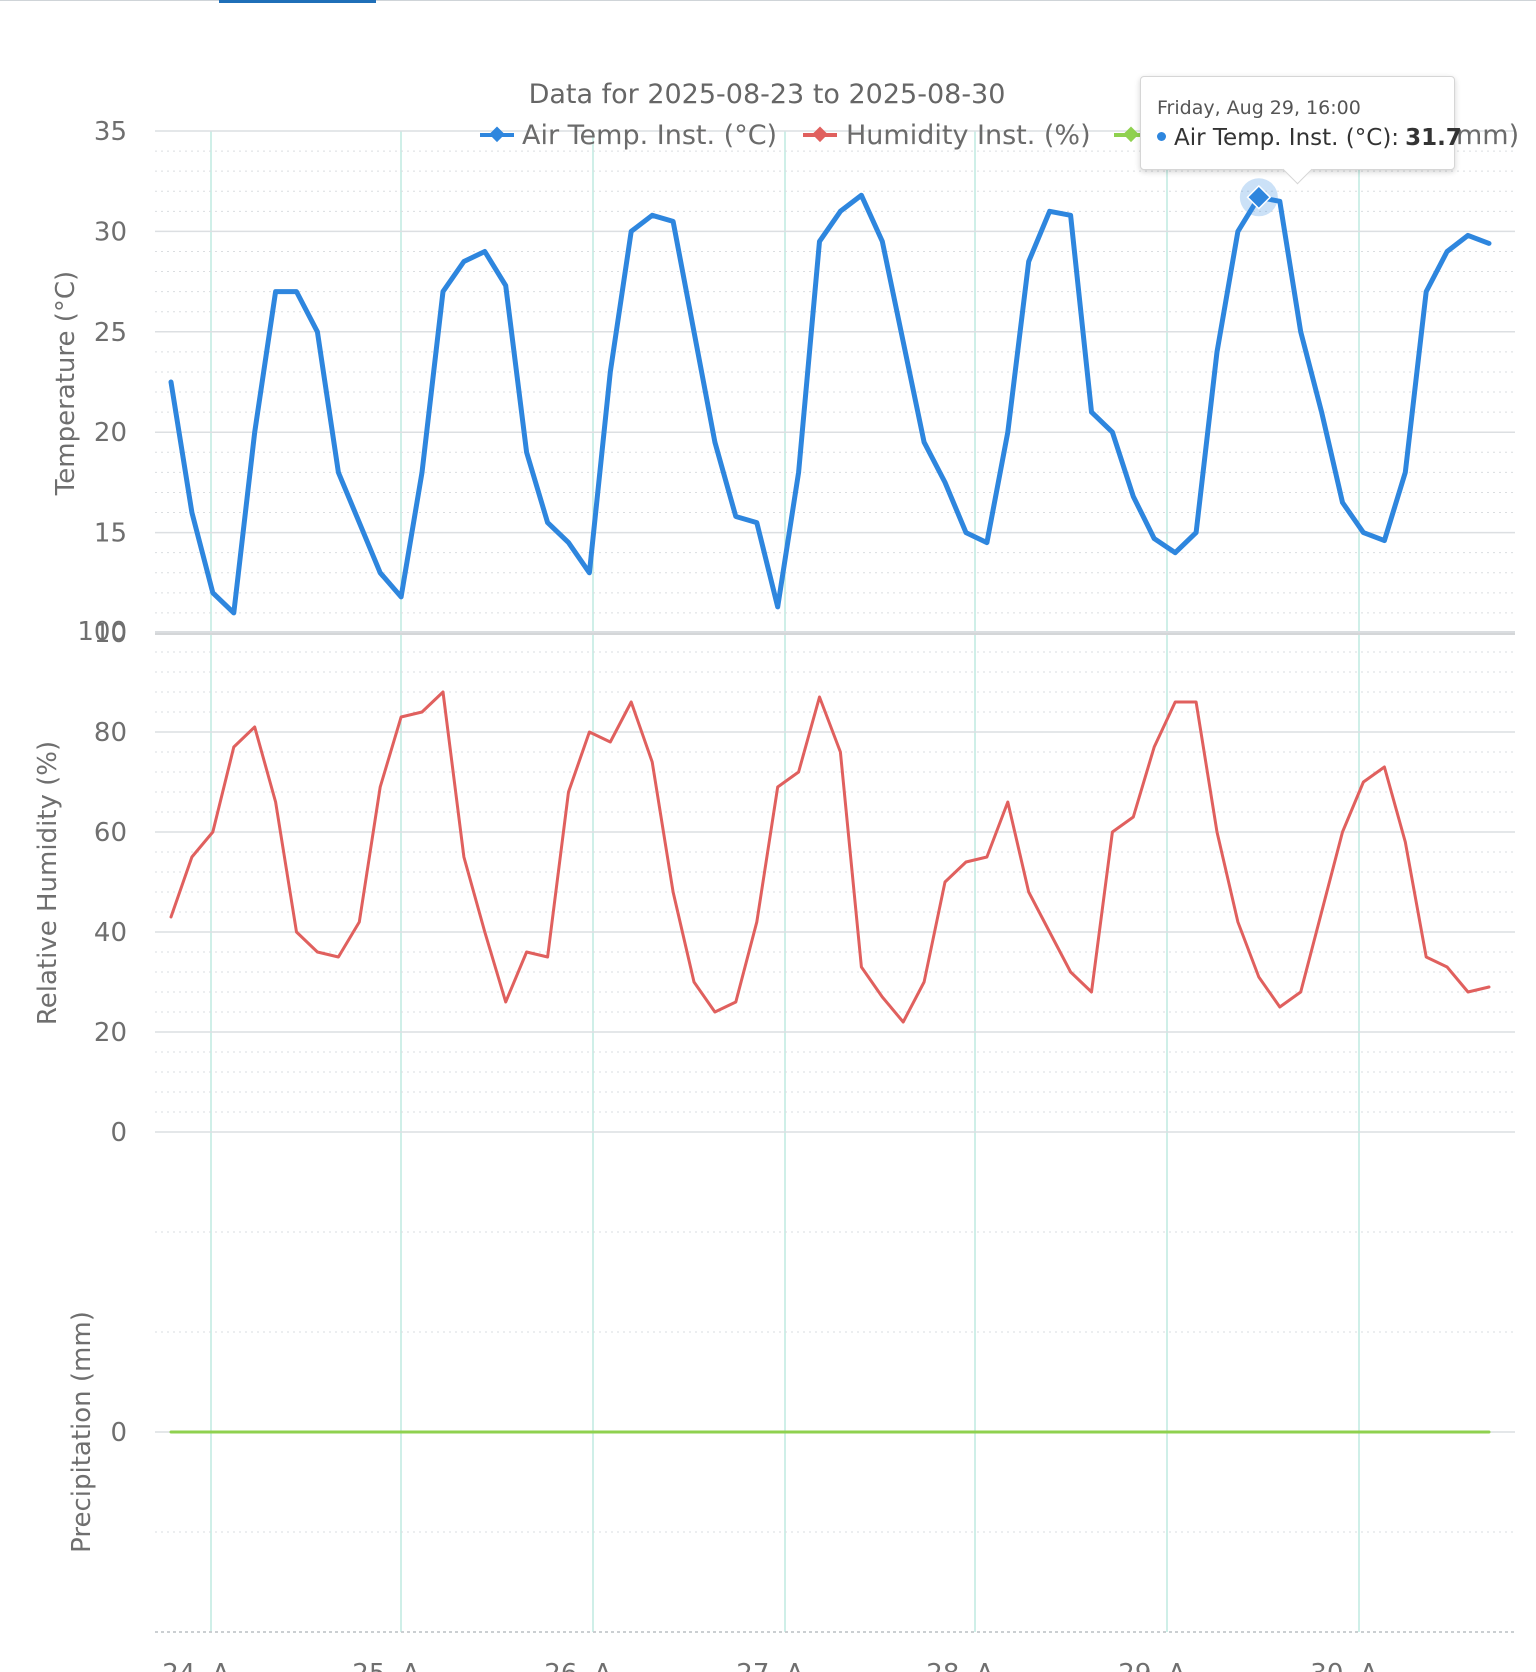 The height and width of the screenshot is (1672, 1536). What do you see at coordinates (1287, 138) in the screenshot?
I see `tooltip-series-label: Air Temp. Inst. (°C):` at bounding box center [1287, 138].